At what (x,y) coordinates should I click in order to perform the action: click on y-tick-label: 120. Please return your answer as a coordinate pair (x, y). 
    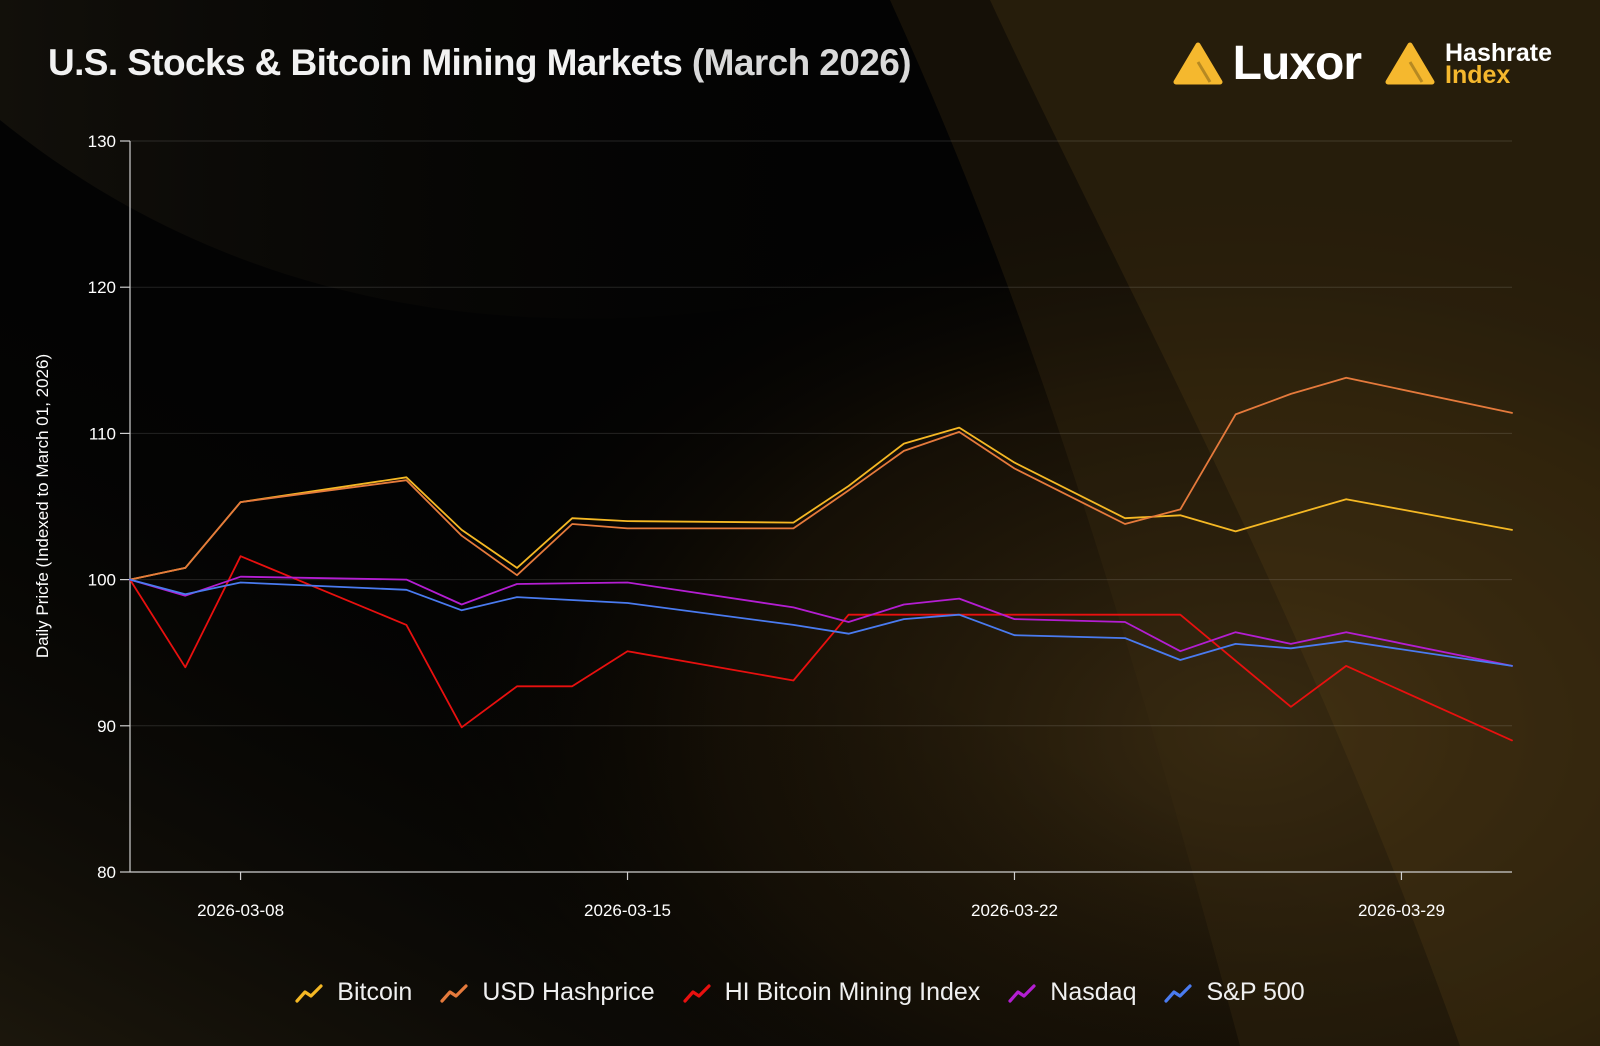
    Looking at the image, I should click on (102, 287).